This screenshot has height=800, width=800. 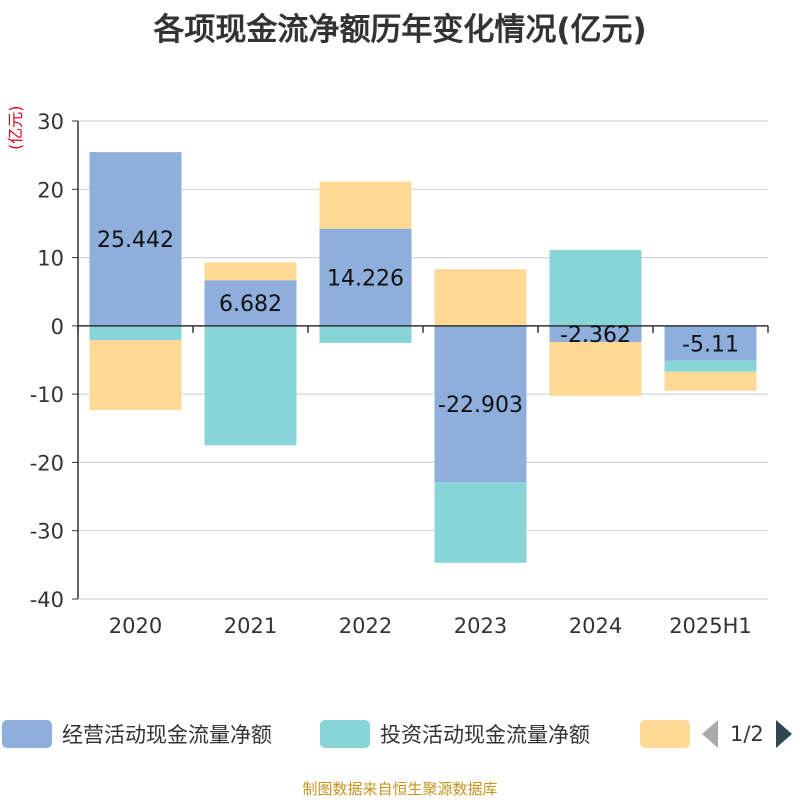 I want to click on legend-item-investing: 投资活动现金流量净额, so click(x=455, y=734).